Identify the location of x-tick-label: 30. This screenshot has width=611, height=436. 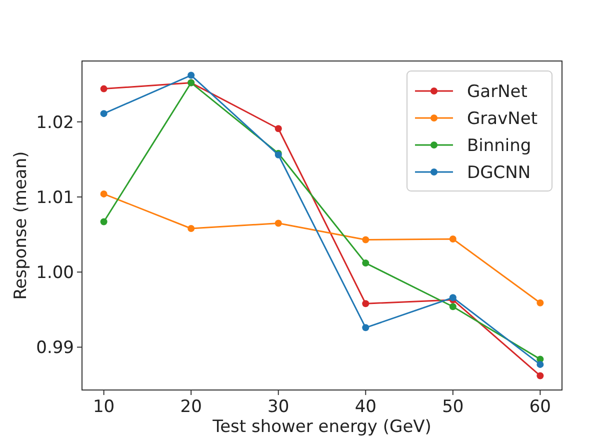
(279, 407).